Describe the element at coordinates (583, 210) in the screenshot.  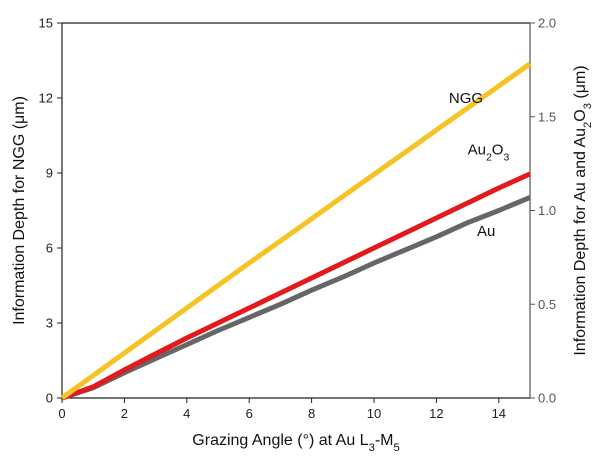
I see `right-axis-title: Information Depth for Au and Au2O3 (μm)` at that location.